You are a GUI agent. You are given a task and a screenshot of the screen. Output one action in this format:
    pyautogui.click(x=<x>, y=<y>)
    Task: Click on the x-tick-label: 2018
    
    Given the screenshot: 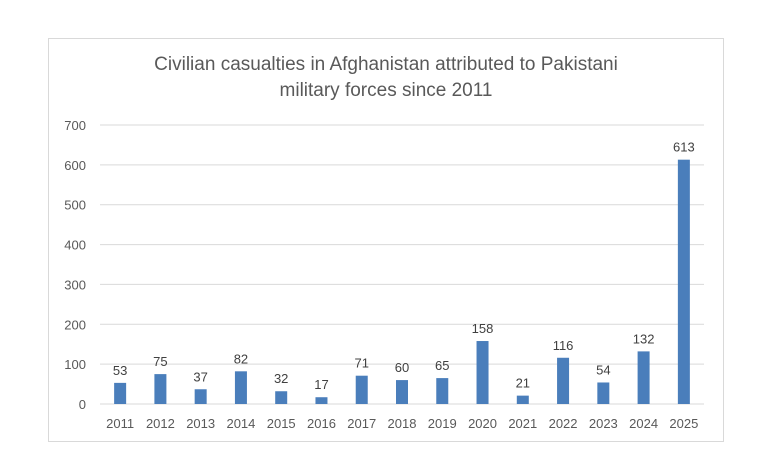 What is the action you would take?
    pyautogui.click(x=402, y=423)
    